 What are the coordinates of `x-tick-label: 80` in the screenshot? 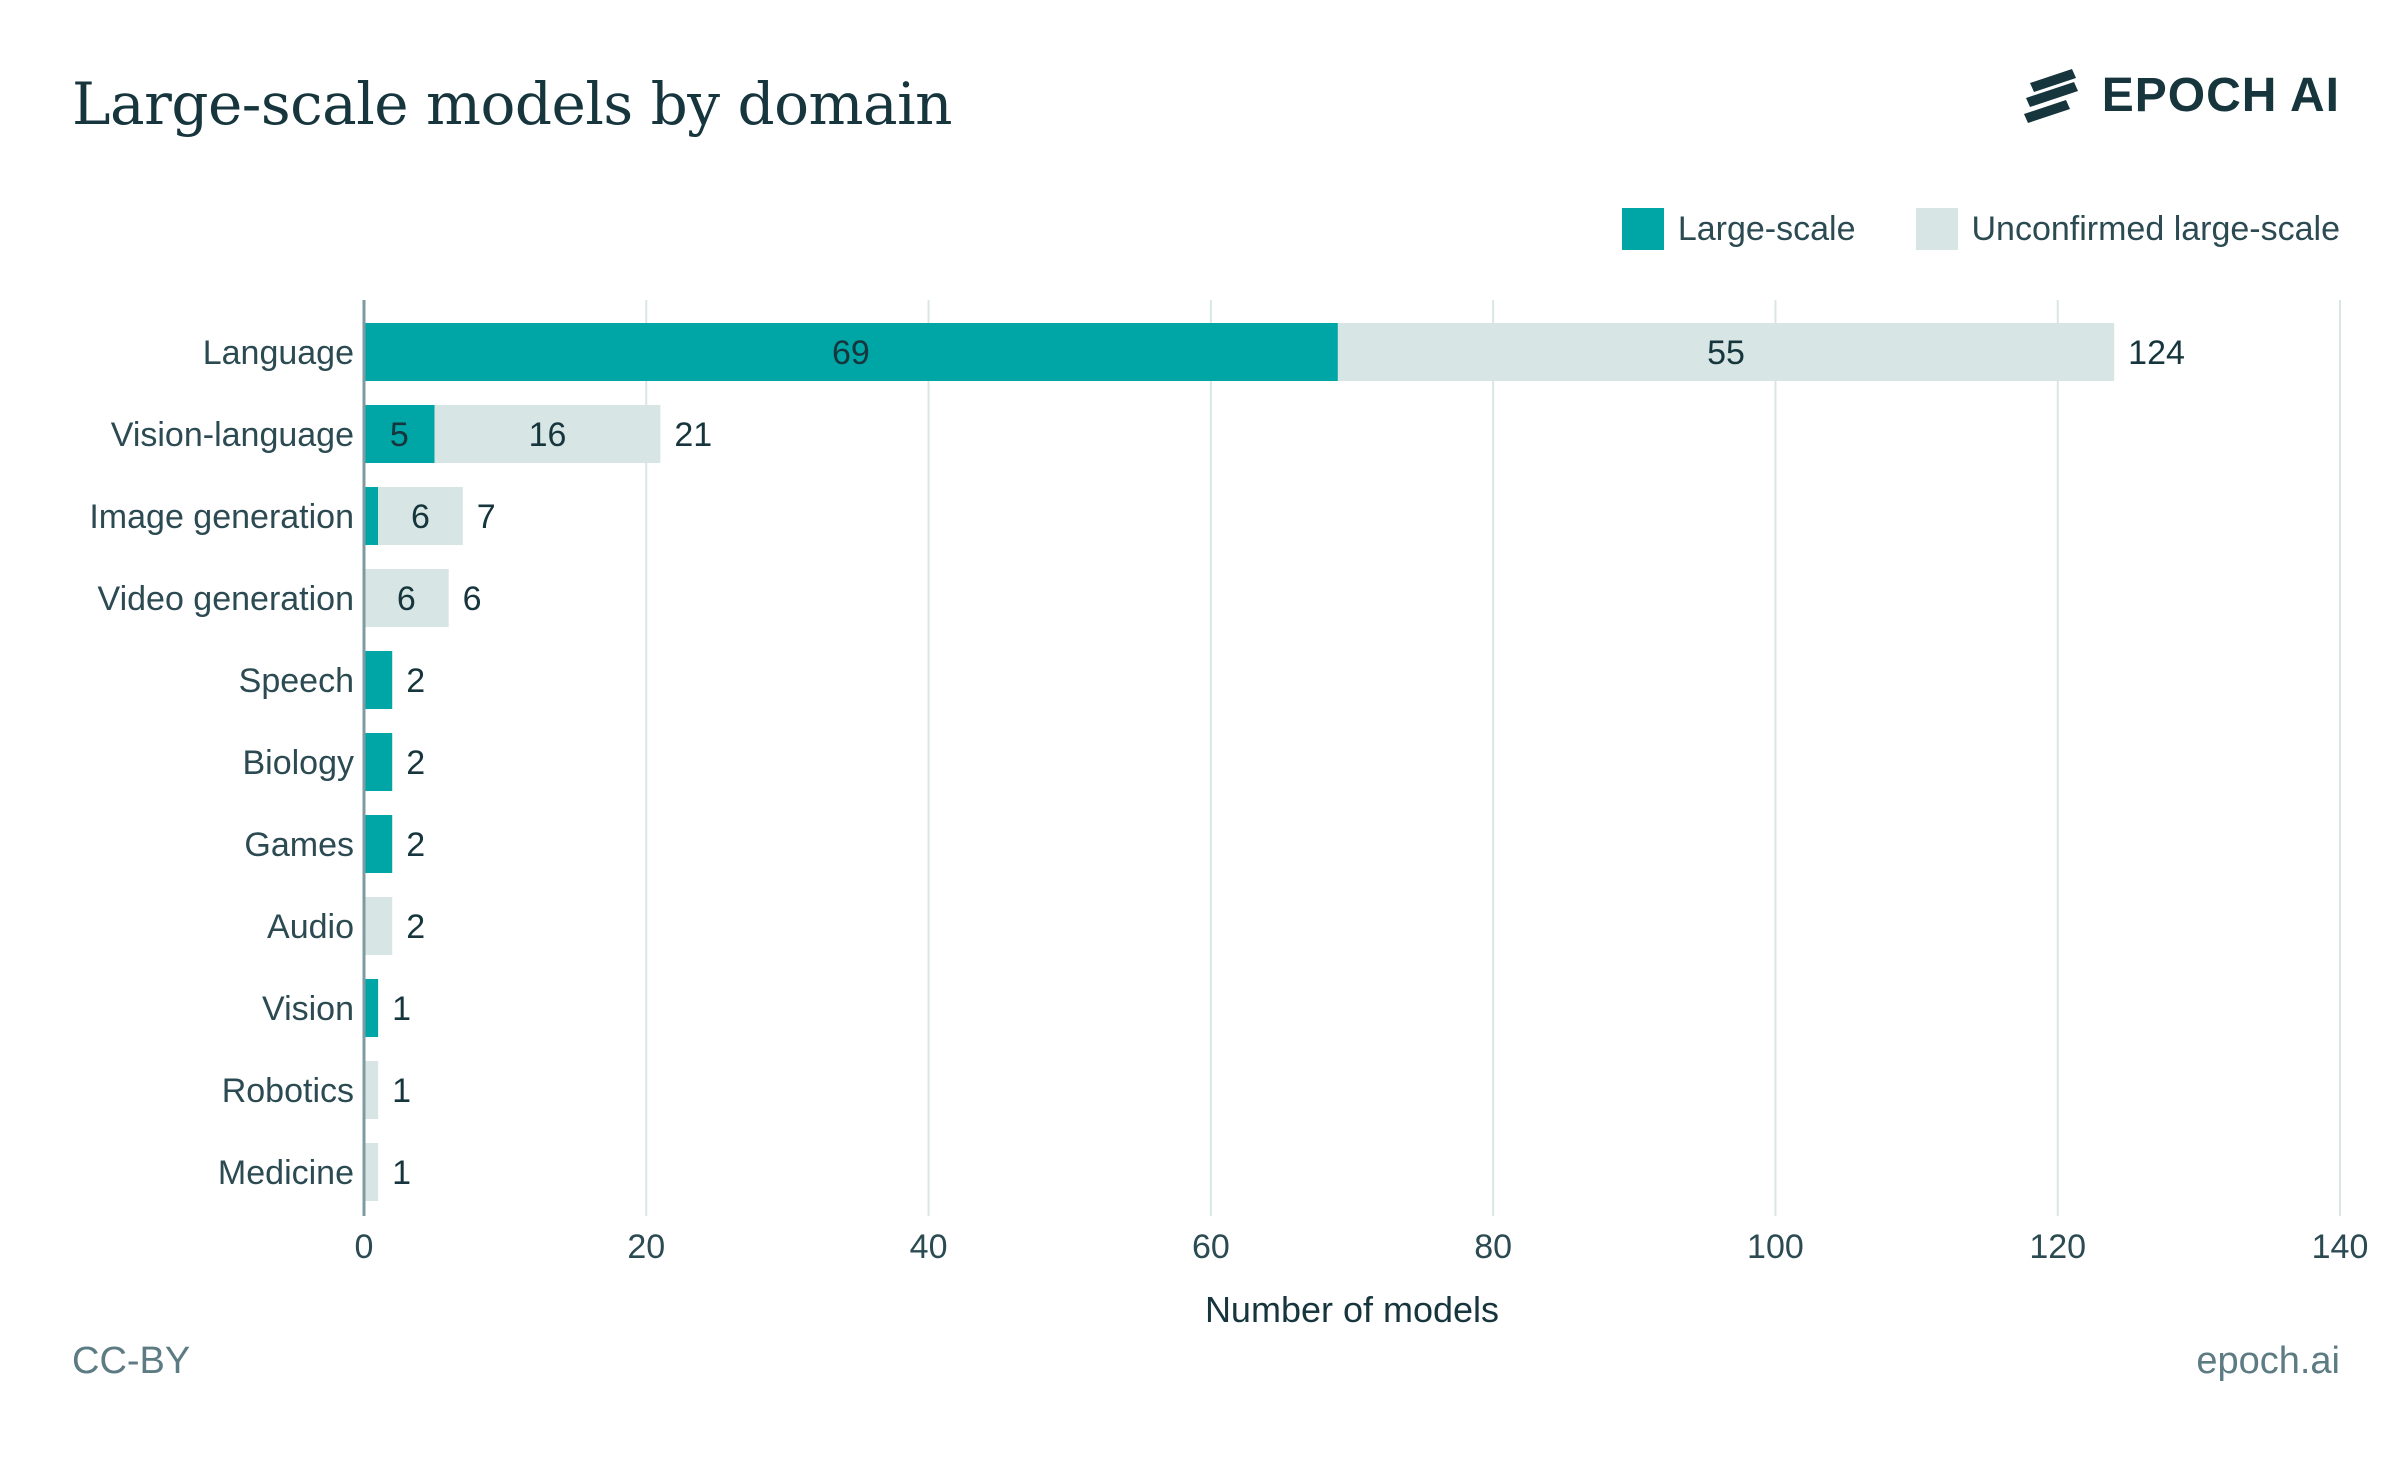 It's located at (1493, 1247).